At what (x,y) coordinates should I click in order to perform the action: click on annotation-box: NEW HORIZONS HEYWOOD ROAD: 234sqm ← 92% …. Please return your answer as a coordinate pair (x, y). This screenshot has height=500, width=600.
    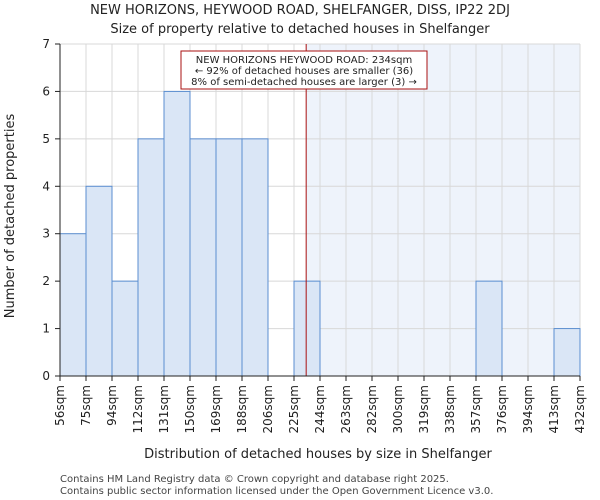
    Looking at the image, I should click on (304, 70).